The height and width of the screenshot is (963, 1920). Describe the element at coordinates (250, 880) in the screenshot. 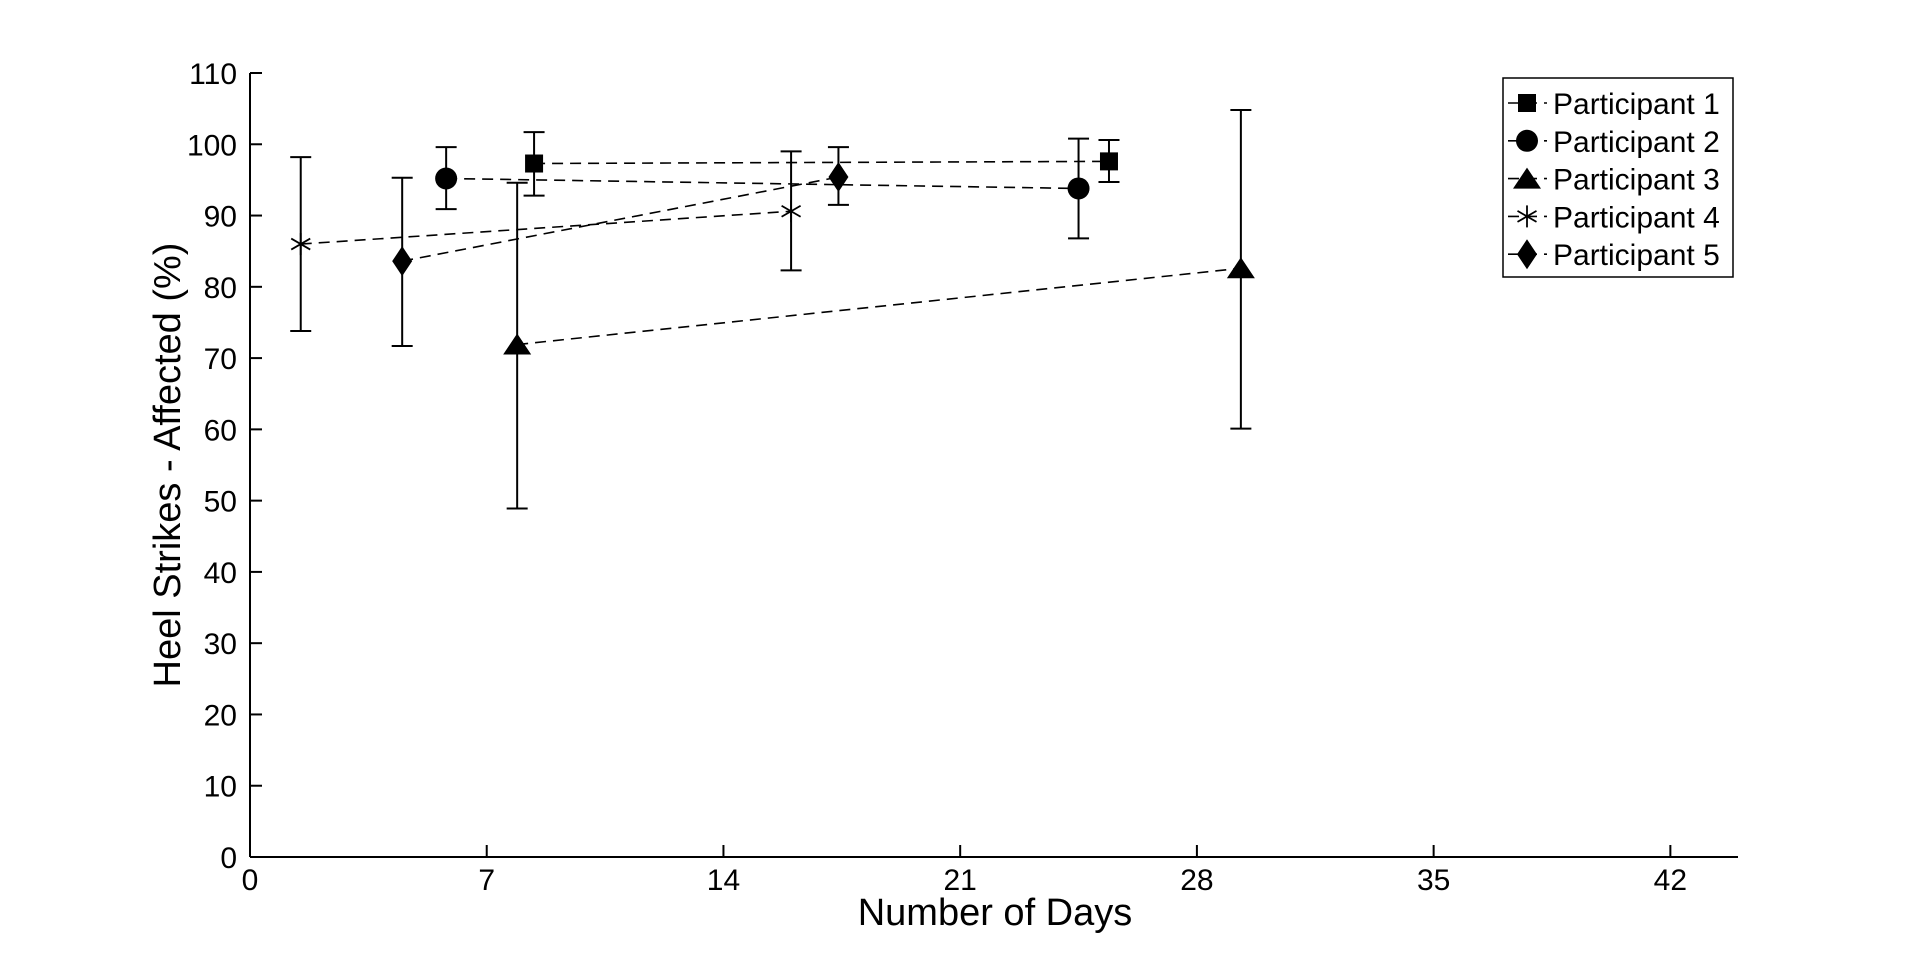

I see `x-axis-tick-label: 0` at that location.